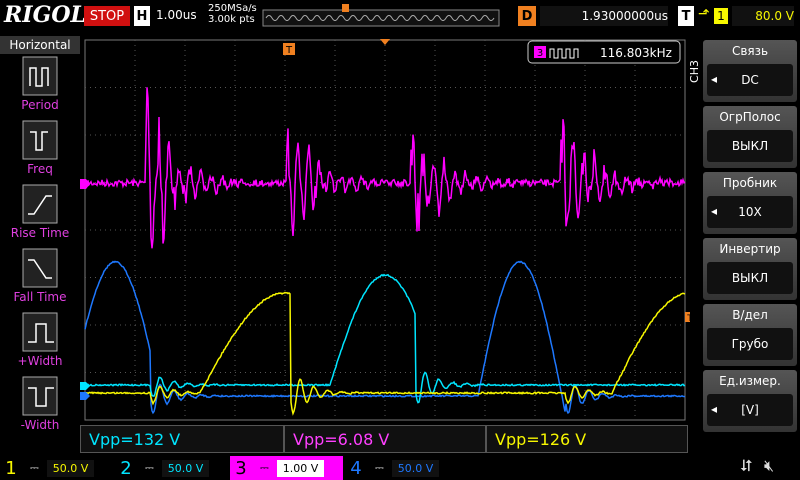  What do you see at coordinates (385, 42) in the screenshot?
I see `center-marker` at bounding box center [385, 42].